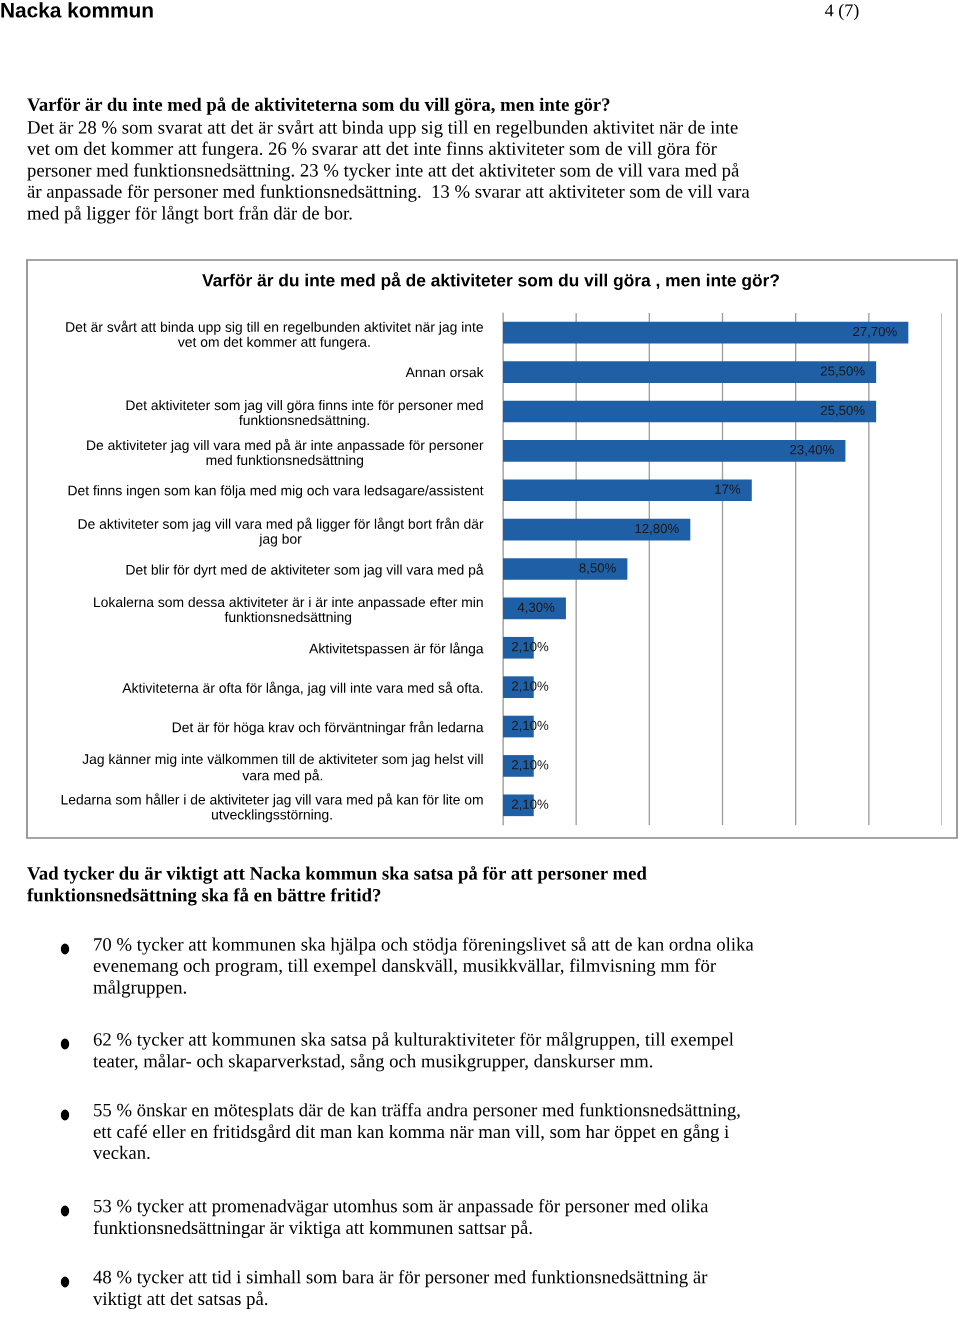  I want to click on text: Vad tycker du är viktigt att Nacka kommun ska satsa på för att personer med funktionsnedsättning ska få en bättre fritid?, so click(337, 886).